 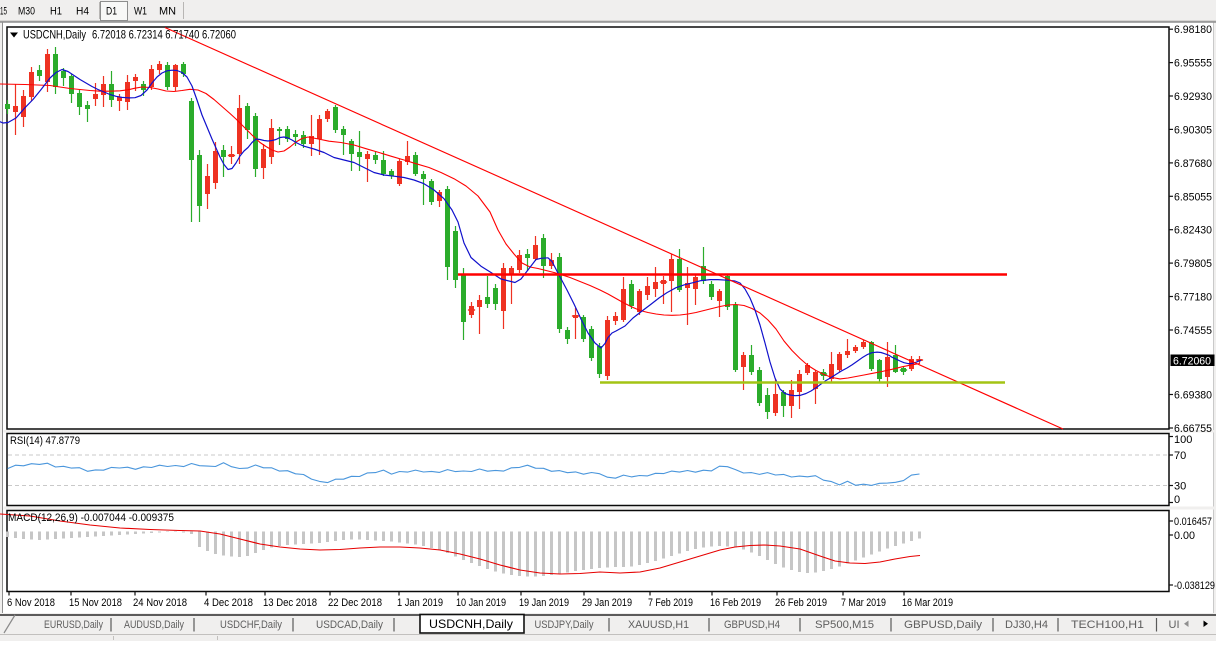 What do you see at coordinates (735, 603) in the screenshot?
I see `svg-text: 16 Feb 2019` at bounding box center [735, 603].